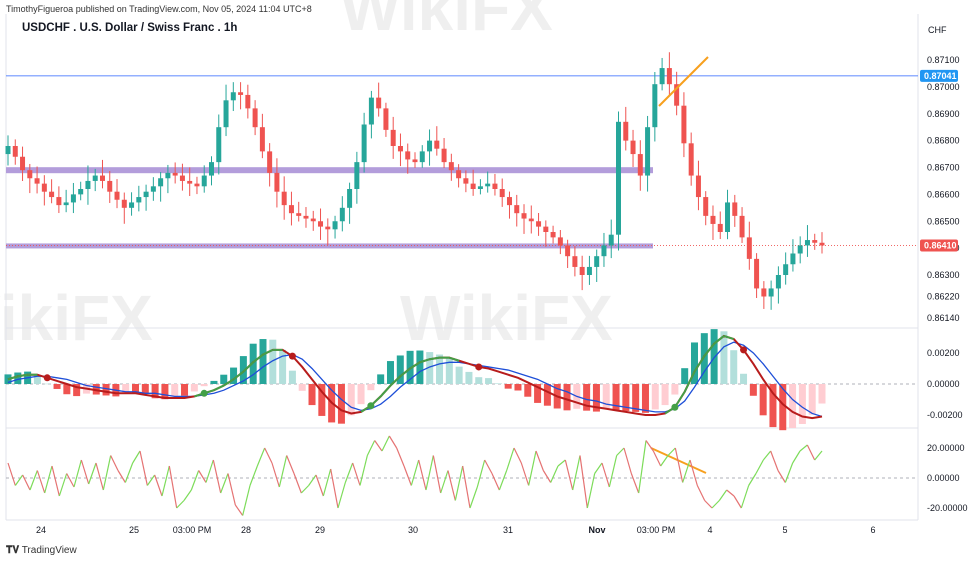 The height and width of the screenshot is (563, 975). Describe the element at coordinates (945, 415) in the screenshot. I see `macd-tick-label: -0.00200` at that location.